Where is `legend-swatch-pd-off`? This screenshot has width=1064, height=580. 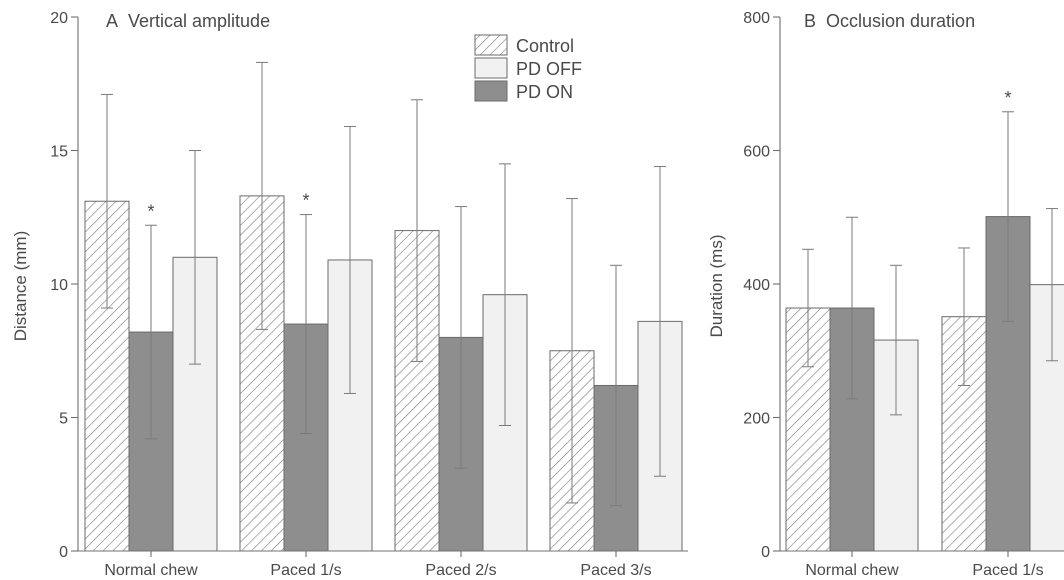
legend-swatch-pd-off is located at coordinates (491, 68).